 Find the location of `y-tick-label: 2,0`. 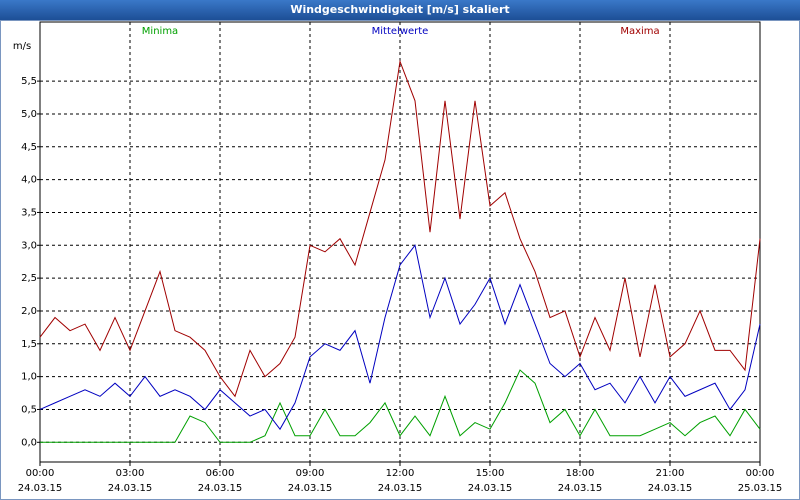

y-tick-label: 2,0 is located at coordinates (29, 311).